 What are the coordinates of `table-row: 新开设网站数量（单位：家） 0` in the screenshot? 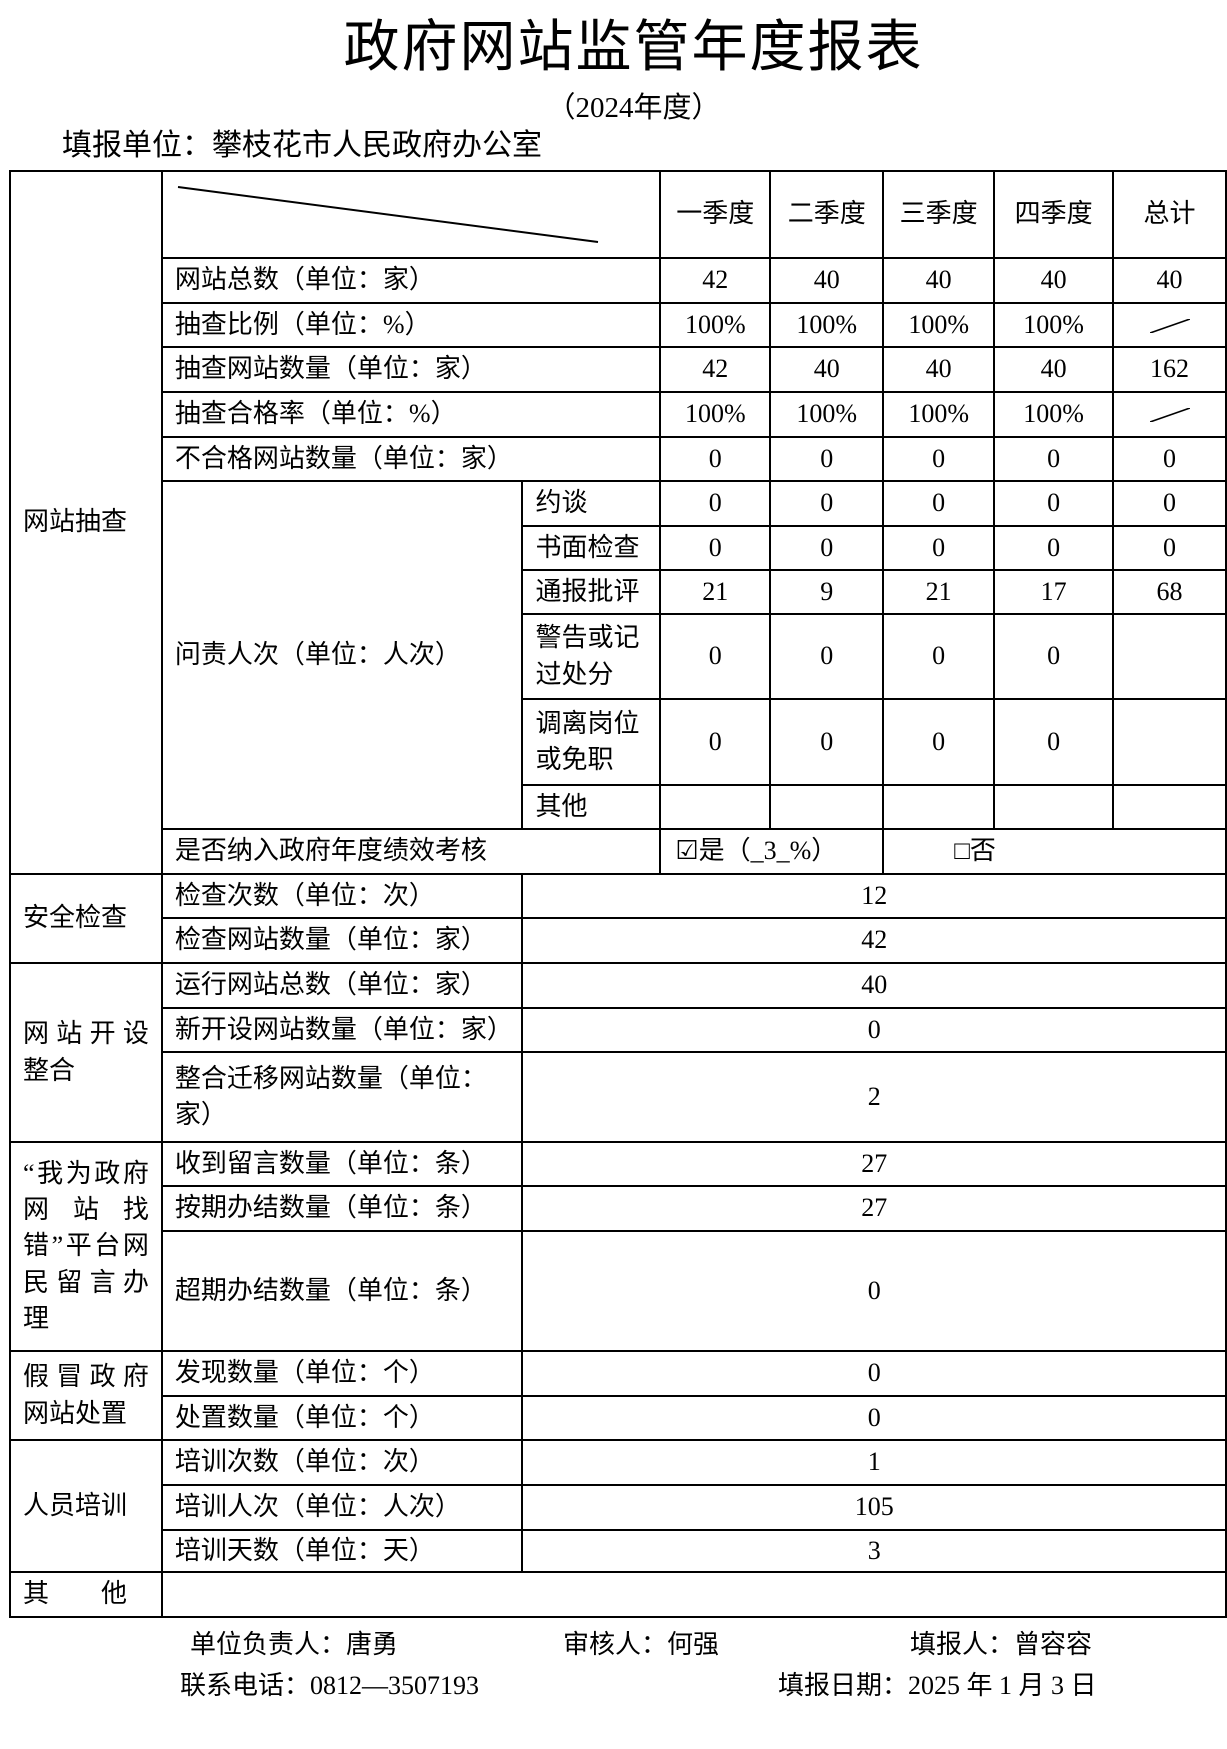 It's located at (618, 1030).